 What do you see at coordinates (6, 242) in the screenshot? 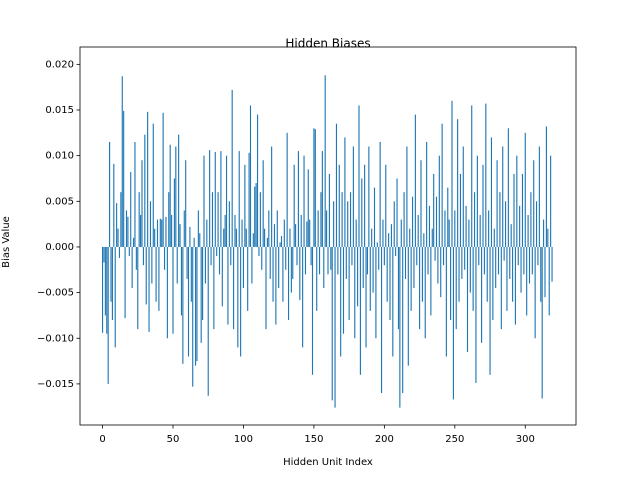
I see `y-axis-label: Bias Value` at bounding box center [6, 242].